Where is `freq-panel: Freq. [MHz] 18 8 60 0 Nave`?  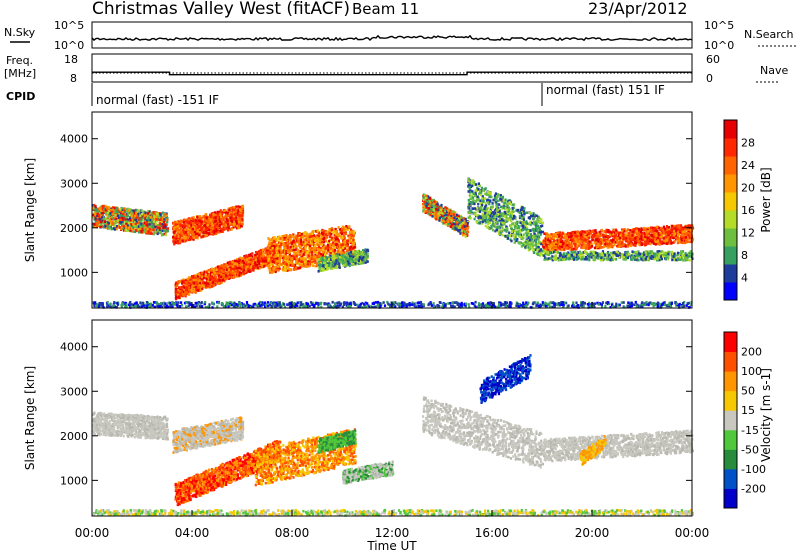 freq-panel: Freq. [MHz] 18 8 60 0 Nave is located at coordinates (396, 69).